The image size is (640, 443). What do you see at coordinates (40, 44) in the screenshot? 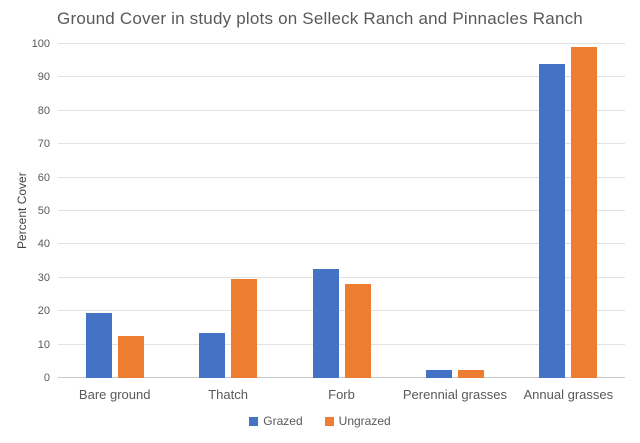
I see `y-tick-label: 100` at bounding box center [40, 44].